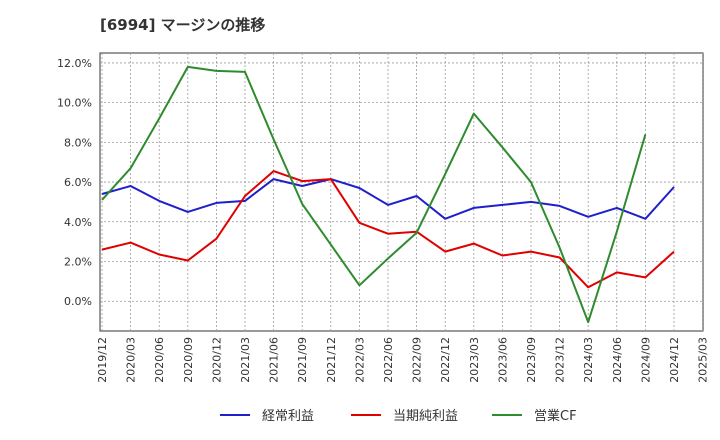  What do you see at coordinates (78, 142) in the screenshot?
I see `y-tick-label: 8.0%` at bounding box center [78, 142].